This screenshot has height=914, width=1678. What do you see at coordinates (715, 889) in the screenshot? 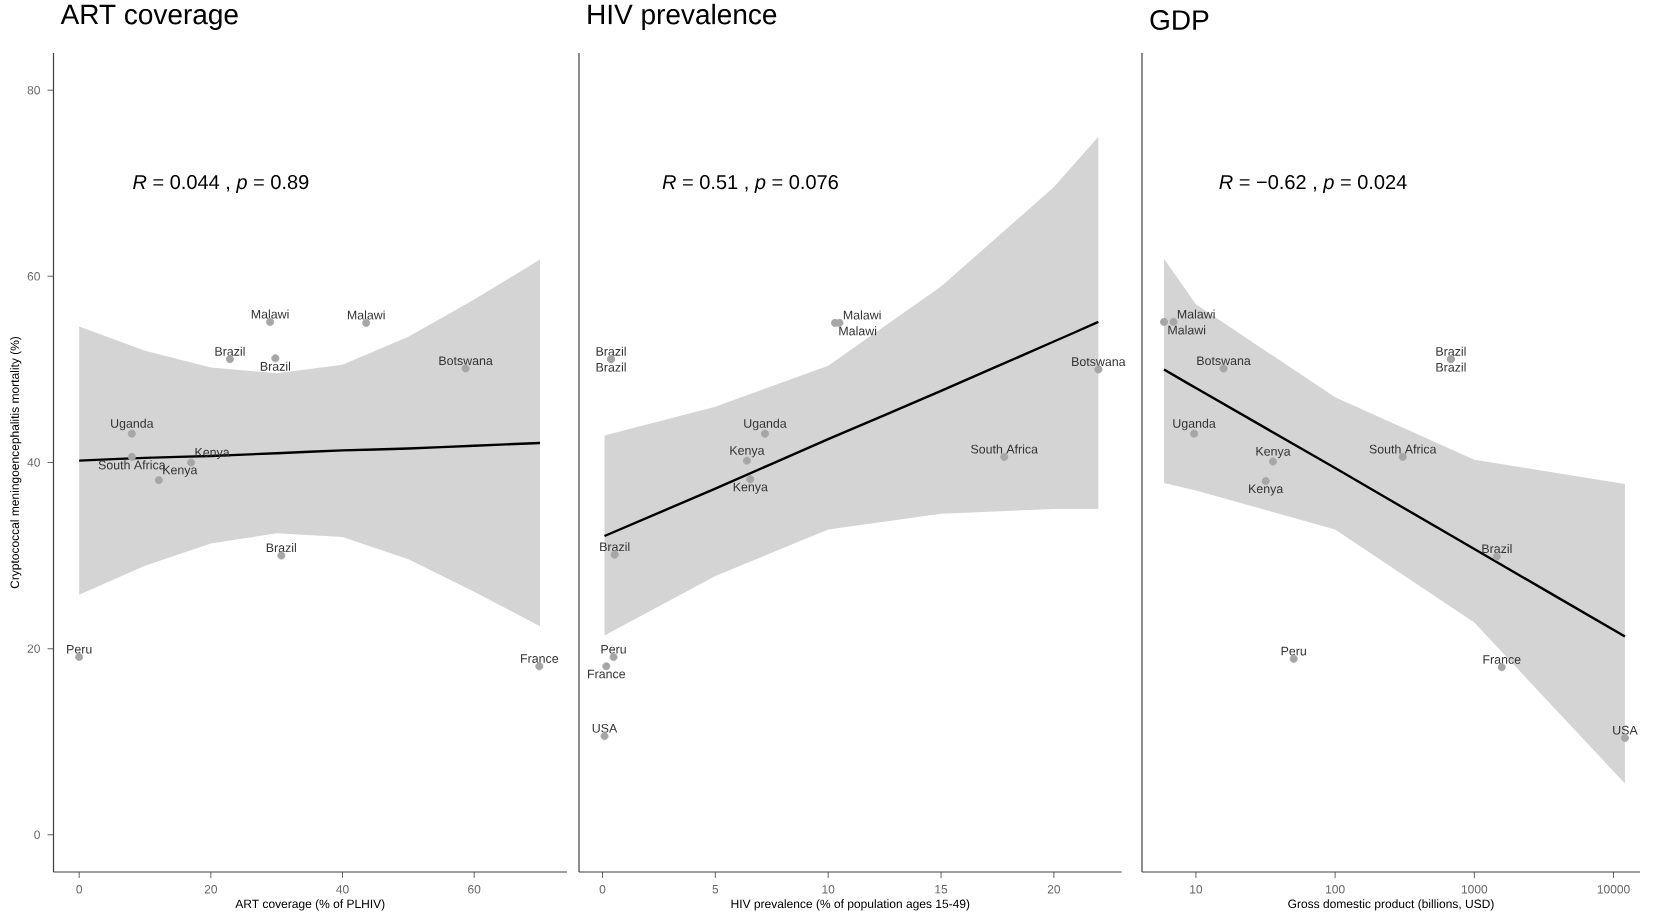
I see `x-tick-label: 5` at bounding box center [715, 889].